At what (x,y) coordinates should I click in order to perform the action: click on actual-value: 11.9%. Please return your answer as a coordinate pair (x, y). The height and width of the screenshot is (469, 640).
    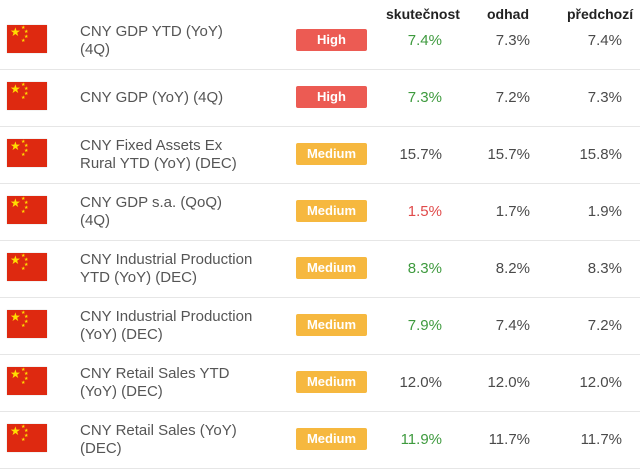
    Looking at the image, I should click on (421, 439).